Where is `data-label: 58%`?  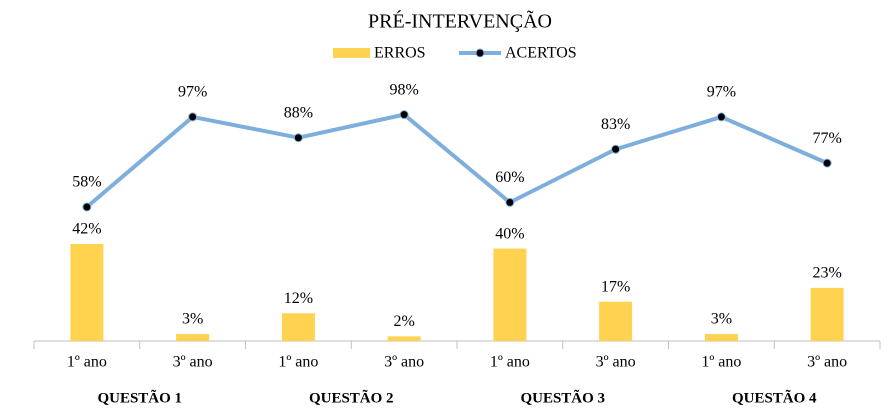 data-label: 58% is located at coordinates (86, 182).